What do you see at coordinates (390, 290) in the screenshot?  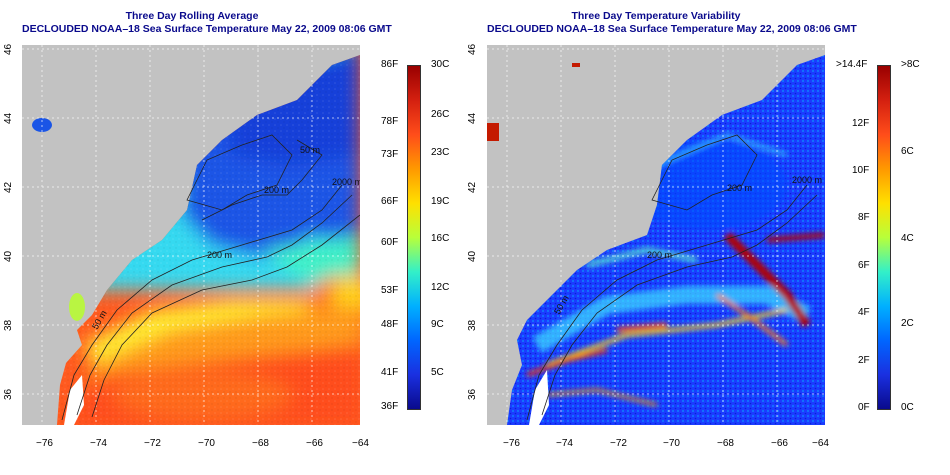 I see `left-cb-f-53: 53F` at bounding box center [390, 290].